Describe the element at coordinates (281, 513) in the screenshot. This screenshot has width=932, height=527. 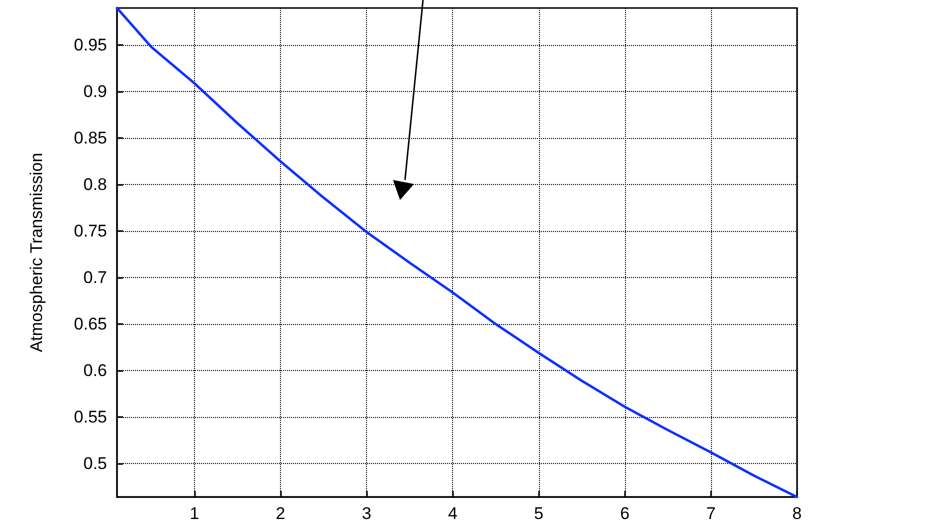
I see `x-tick-label: 2` at that location.